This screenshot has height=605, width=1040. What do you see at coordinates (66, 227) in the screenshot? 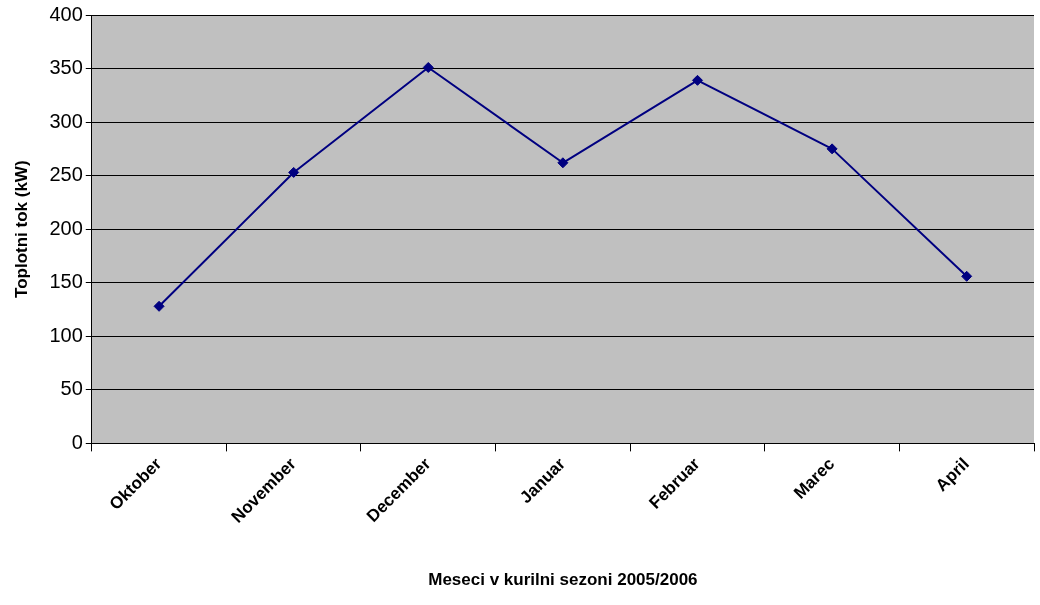
I see `y-tick-label: 200` at bounding box center [66, 227].